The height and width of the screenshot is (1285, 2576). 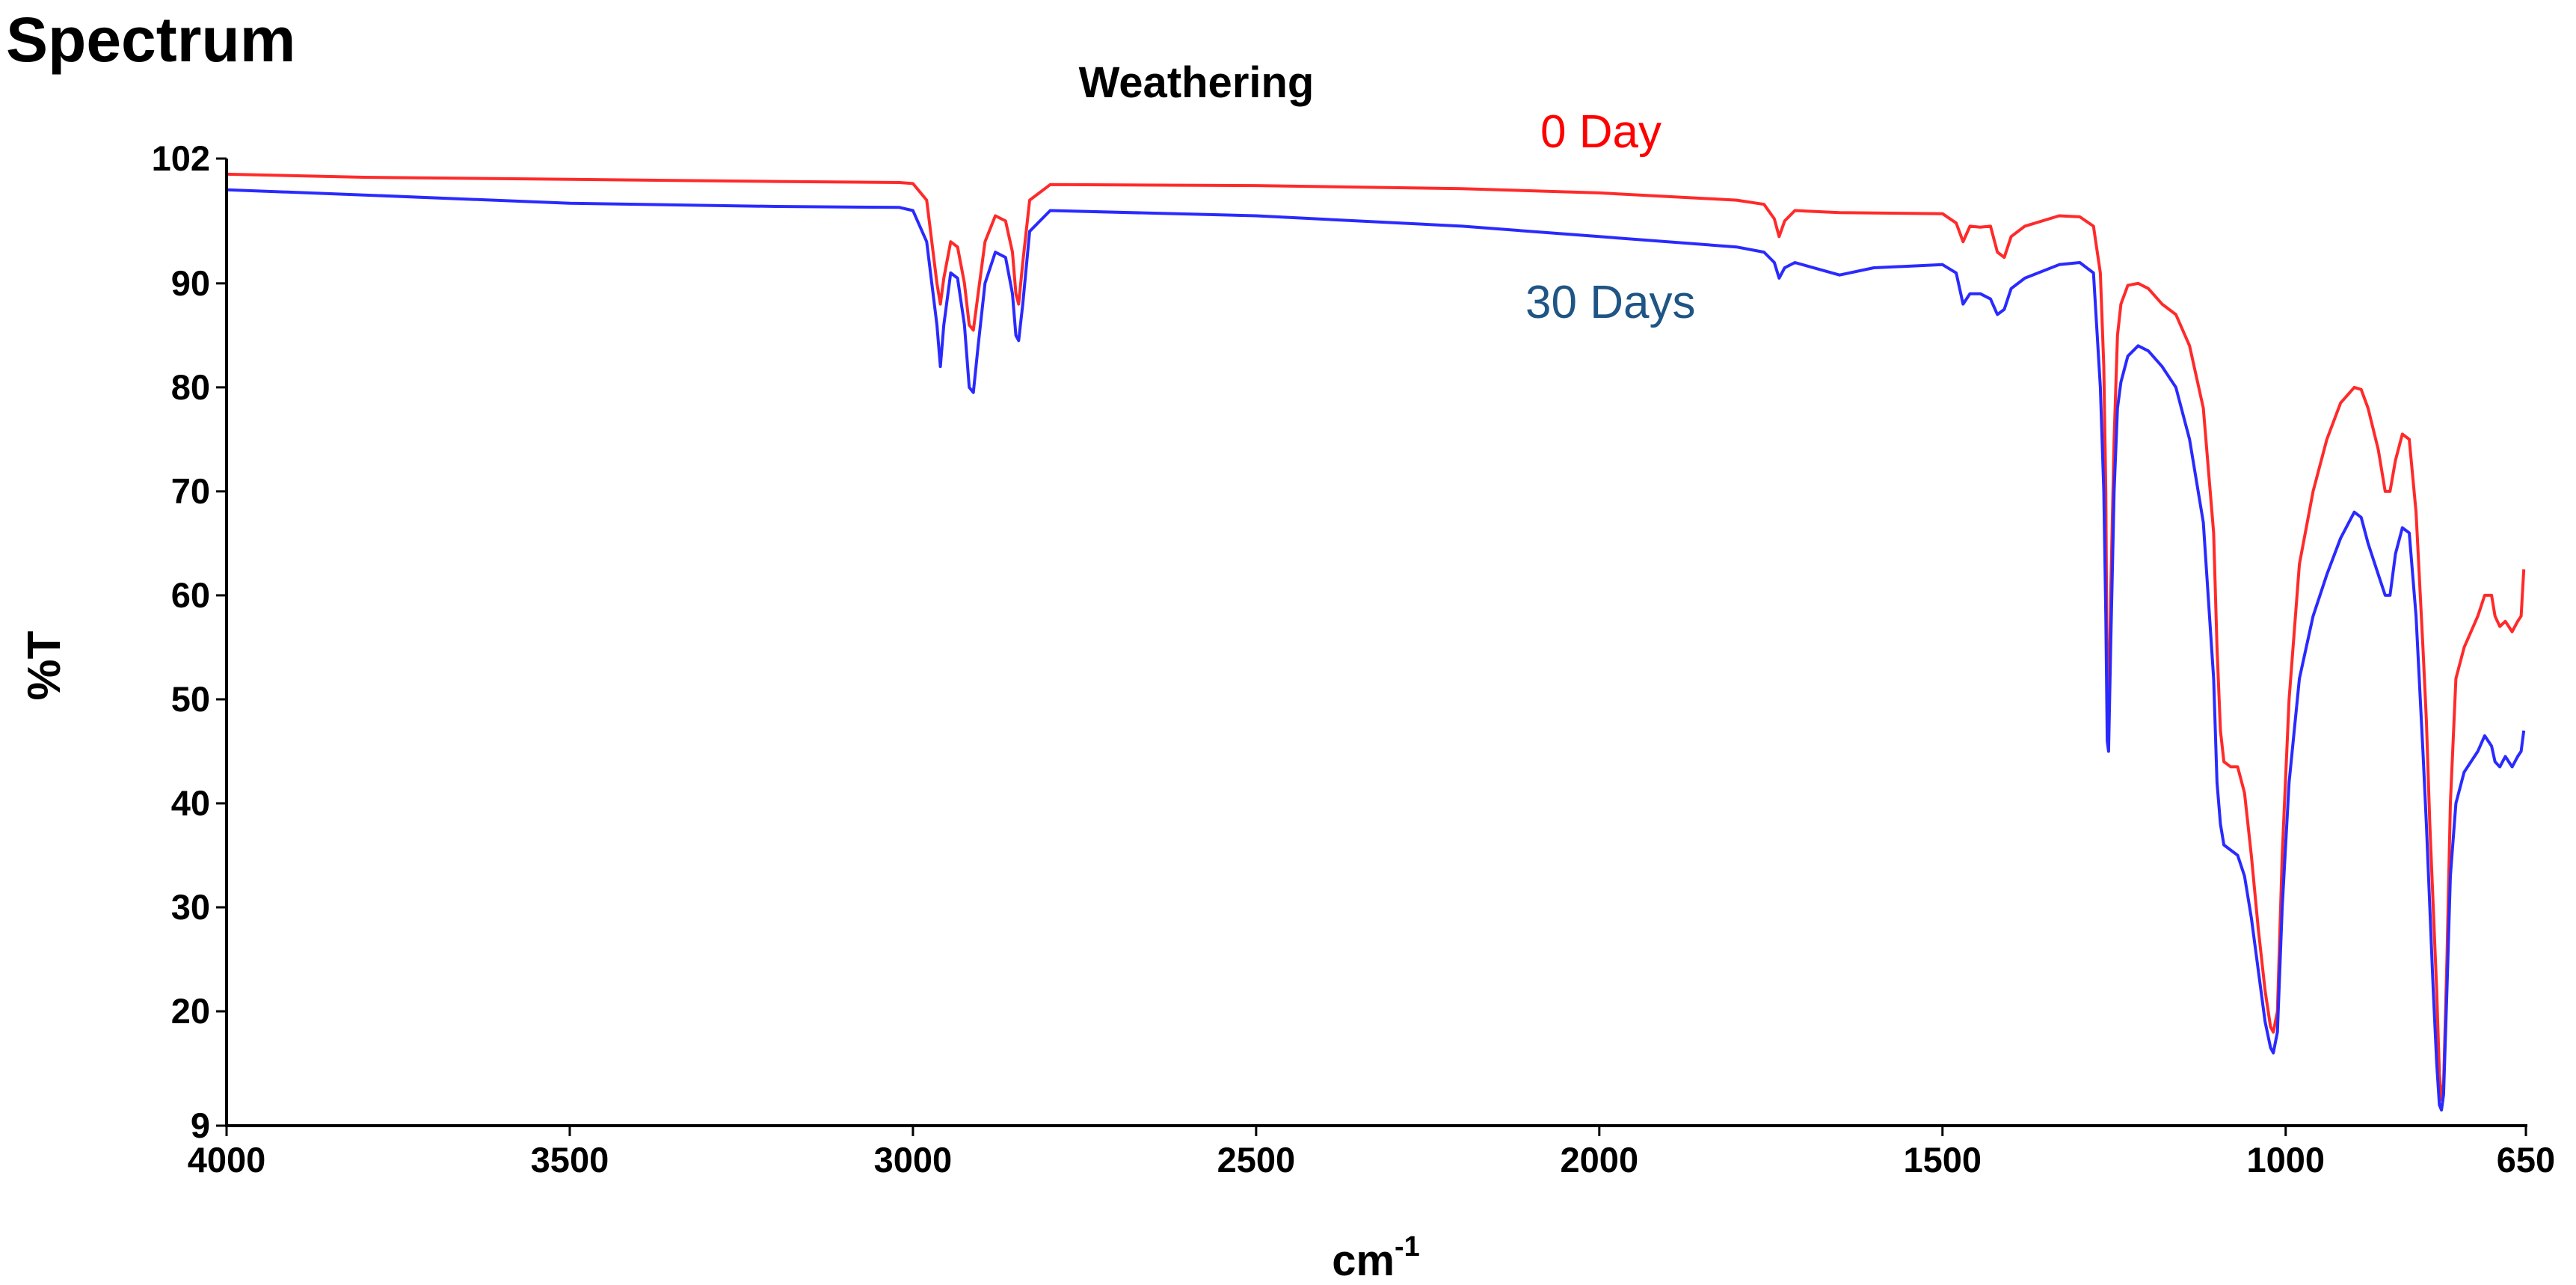 I want to click on x-ticks: 4000 3500 3000 2500 2000 1500 1000 650, so click(x=1371, y=1153).